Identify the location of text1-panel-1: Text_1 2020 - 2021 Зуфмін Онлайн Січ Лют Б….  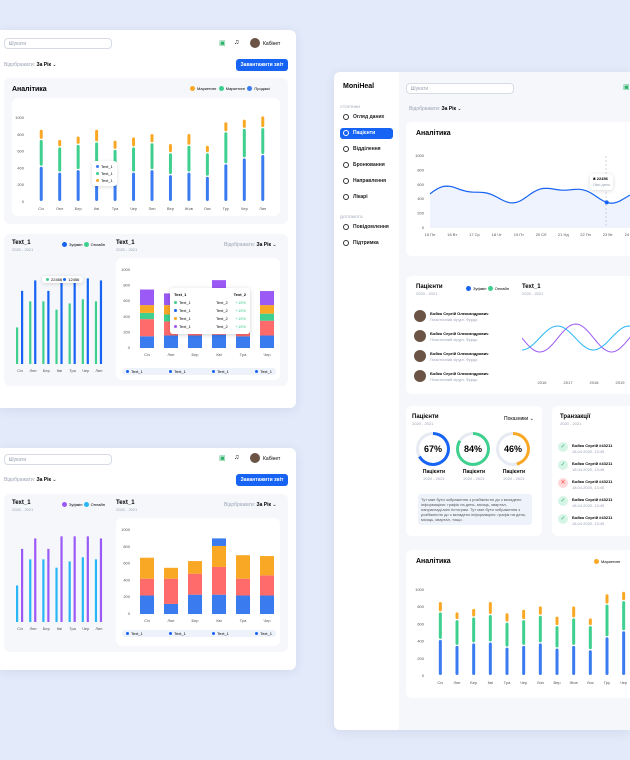
(146, 310).